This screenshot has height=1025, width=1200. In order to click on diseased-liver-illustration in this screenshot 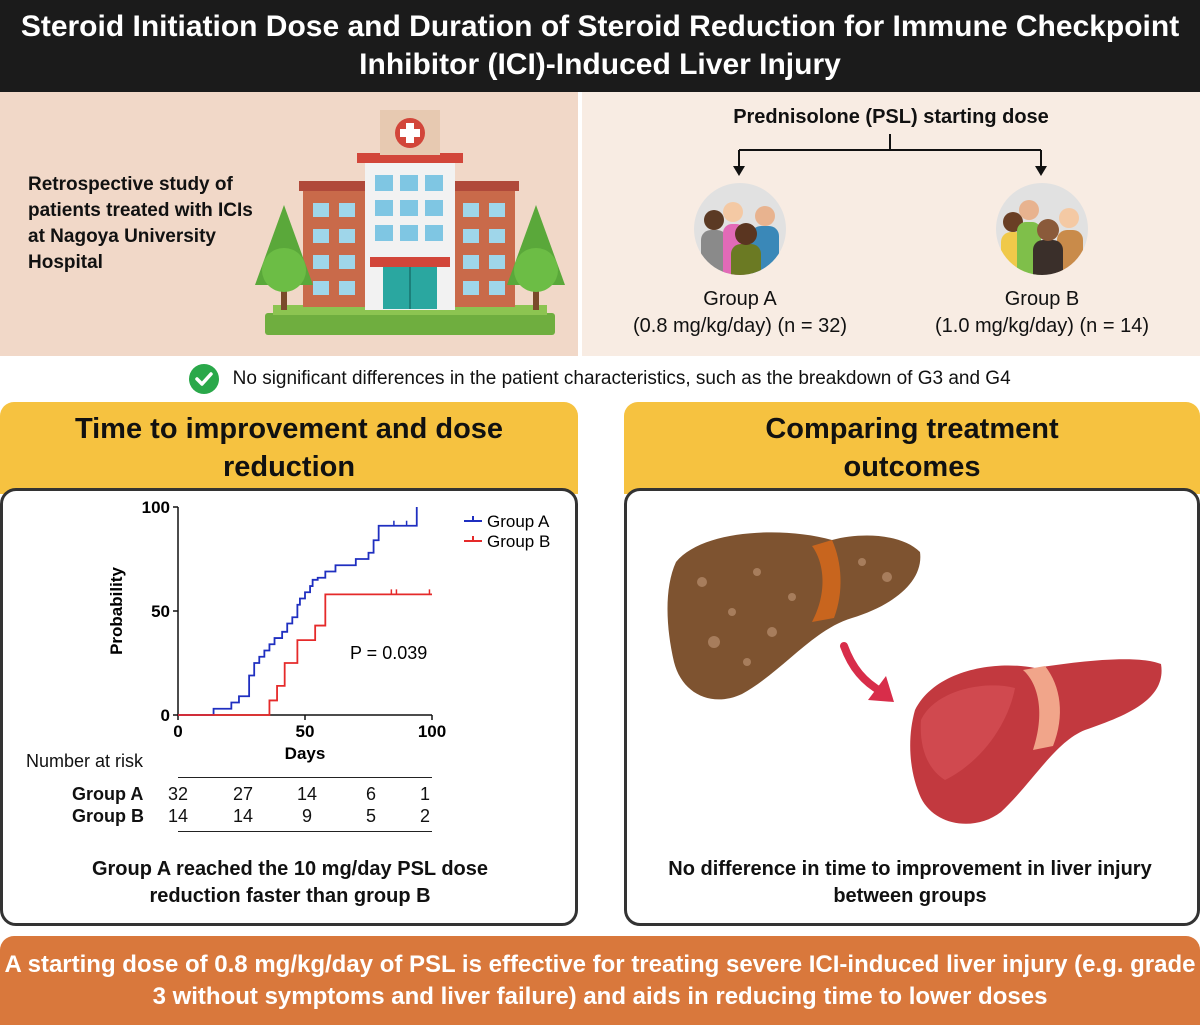, I will do `click(794, 616)`.